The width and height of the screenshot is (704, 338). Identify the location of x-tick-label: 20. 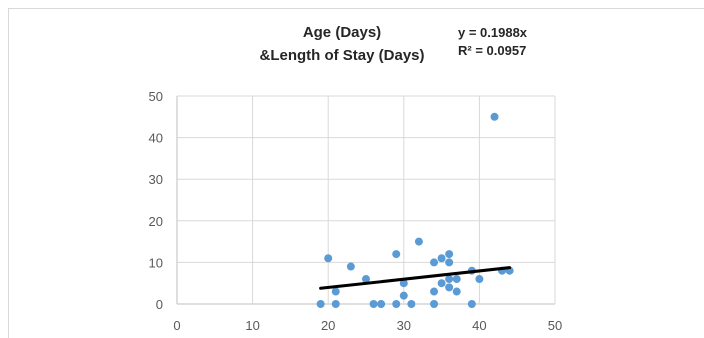
(328, 325).